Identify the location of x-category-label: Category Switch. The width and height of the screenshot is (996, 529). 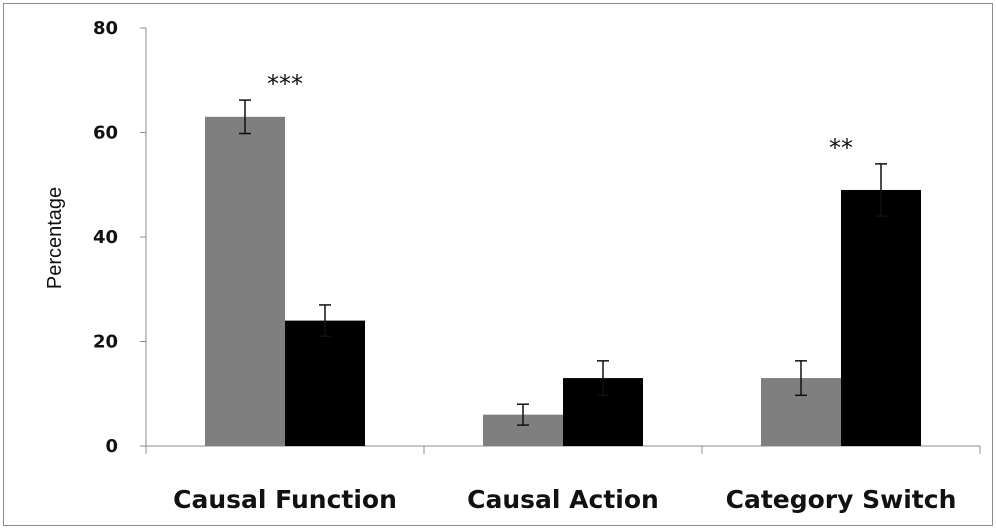
(841, 499).